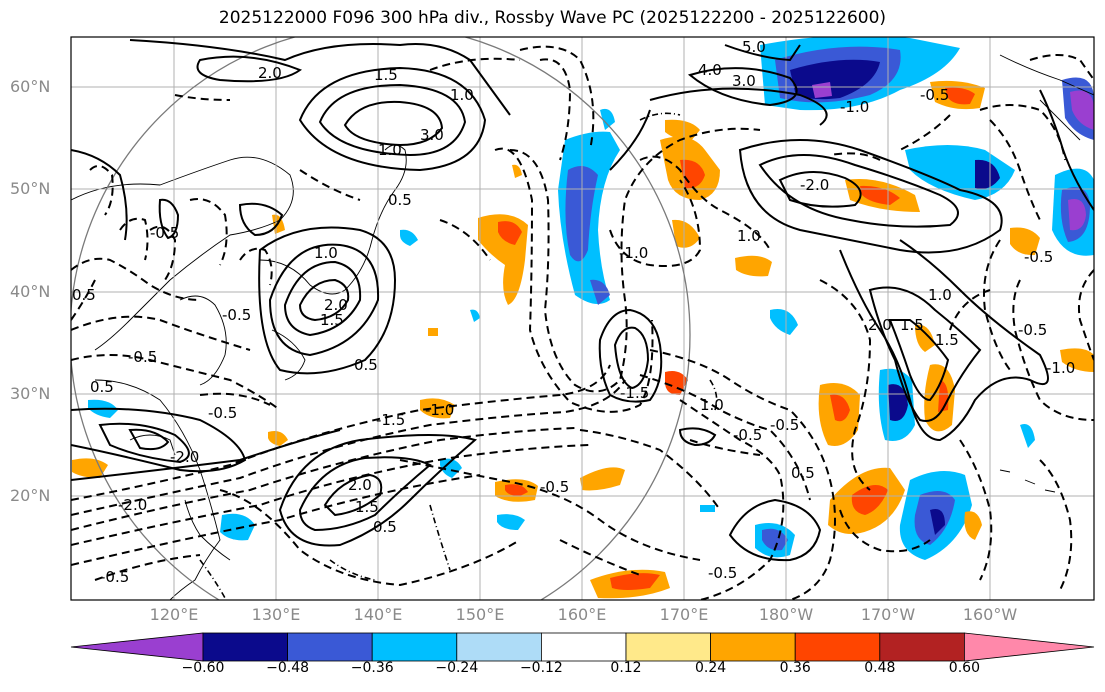 The image size is (1105, 692). I want to click on colorbar-tick-label: 0.24, so click(711, 668).